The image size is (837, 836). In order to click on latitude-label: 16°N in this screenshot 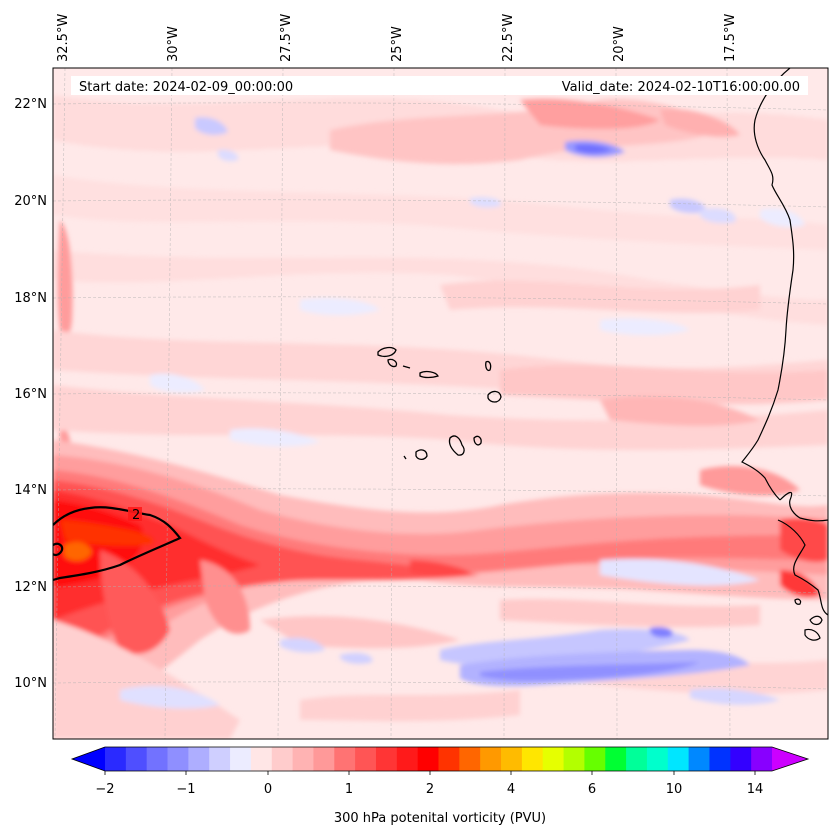, I will do `click(30, 394)`.